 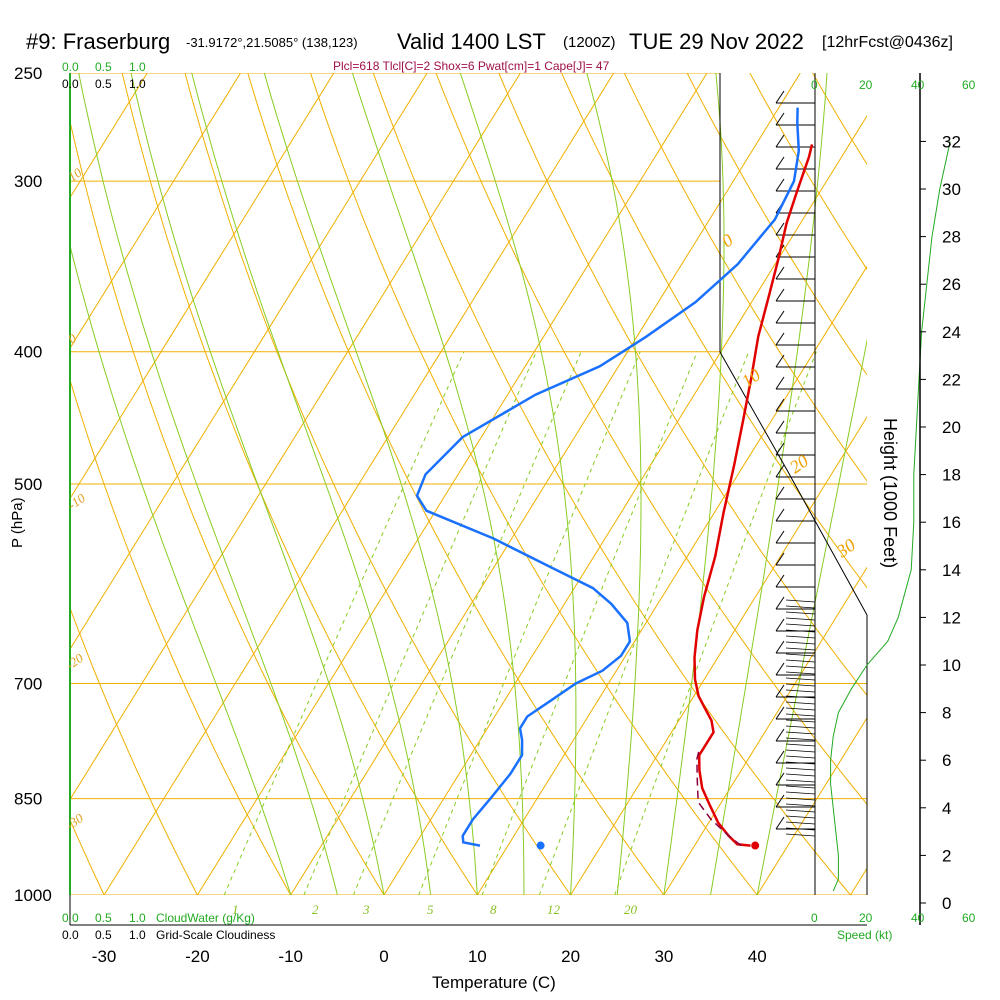 What do you see at coordinates (951, 522) in the screenshot?
I see `height-tick-label: 16` at bounding box center [951, 522].